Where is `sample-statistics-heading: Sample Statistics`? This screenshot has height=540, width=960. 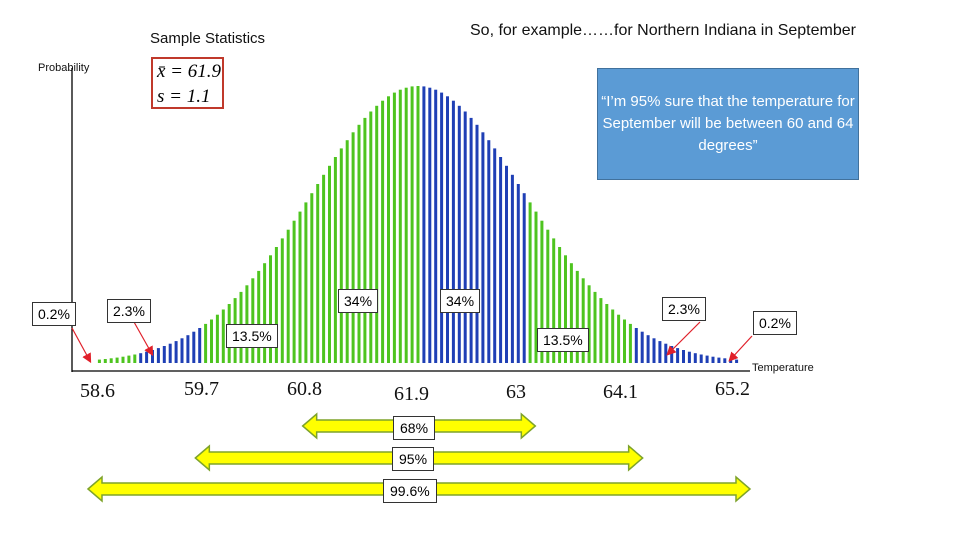
sample-statistics-heading: Sample Statistics is located at coordinates (208, 38).